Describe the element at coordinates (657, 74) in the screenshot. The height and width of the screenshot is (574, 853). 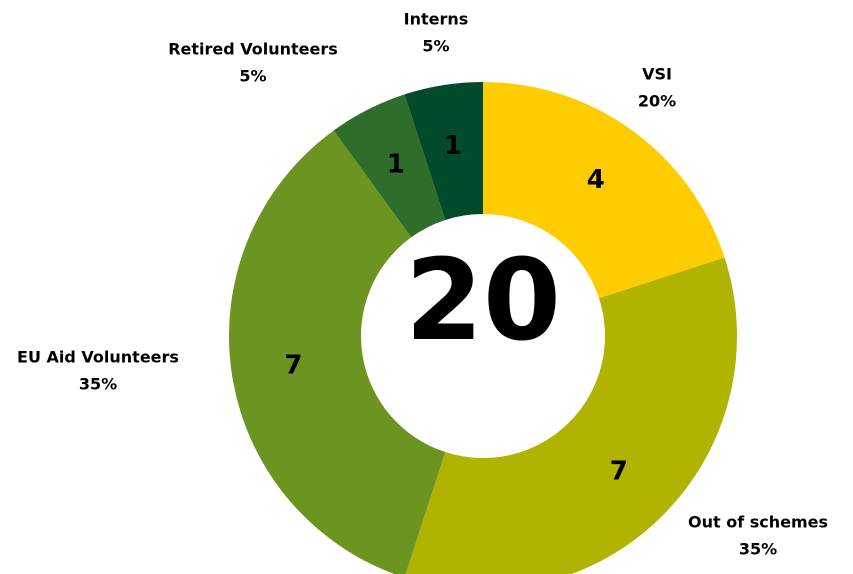
I see `category-label: VSI` at that location.